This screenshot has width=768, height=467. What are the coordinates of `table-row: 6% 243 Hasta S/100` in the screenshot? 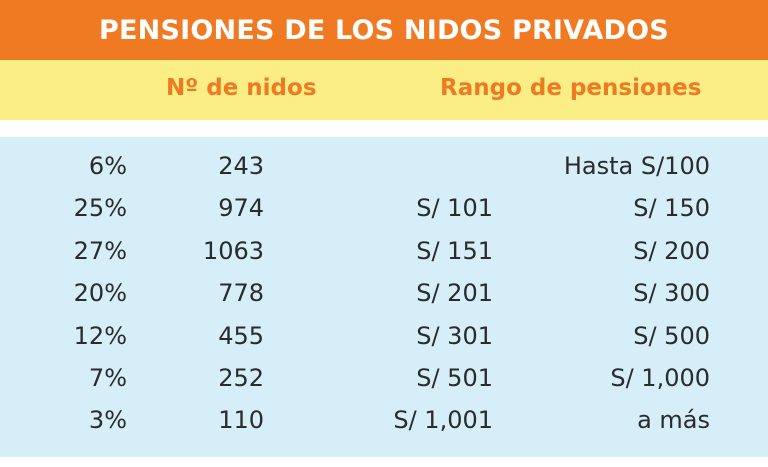 It's located at (384, 166).